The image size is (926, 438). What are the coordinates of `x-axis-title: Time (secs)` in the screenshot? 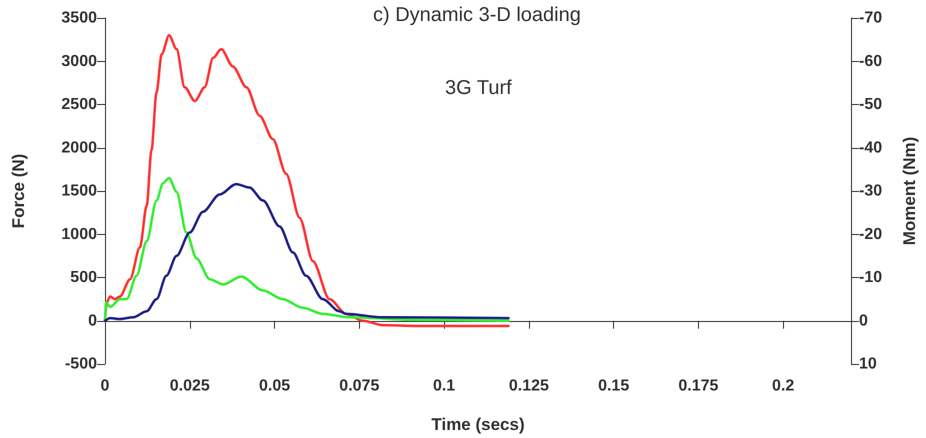 It's located at (478, 424).